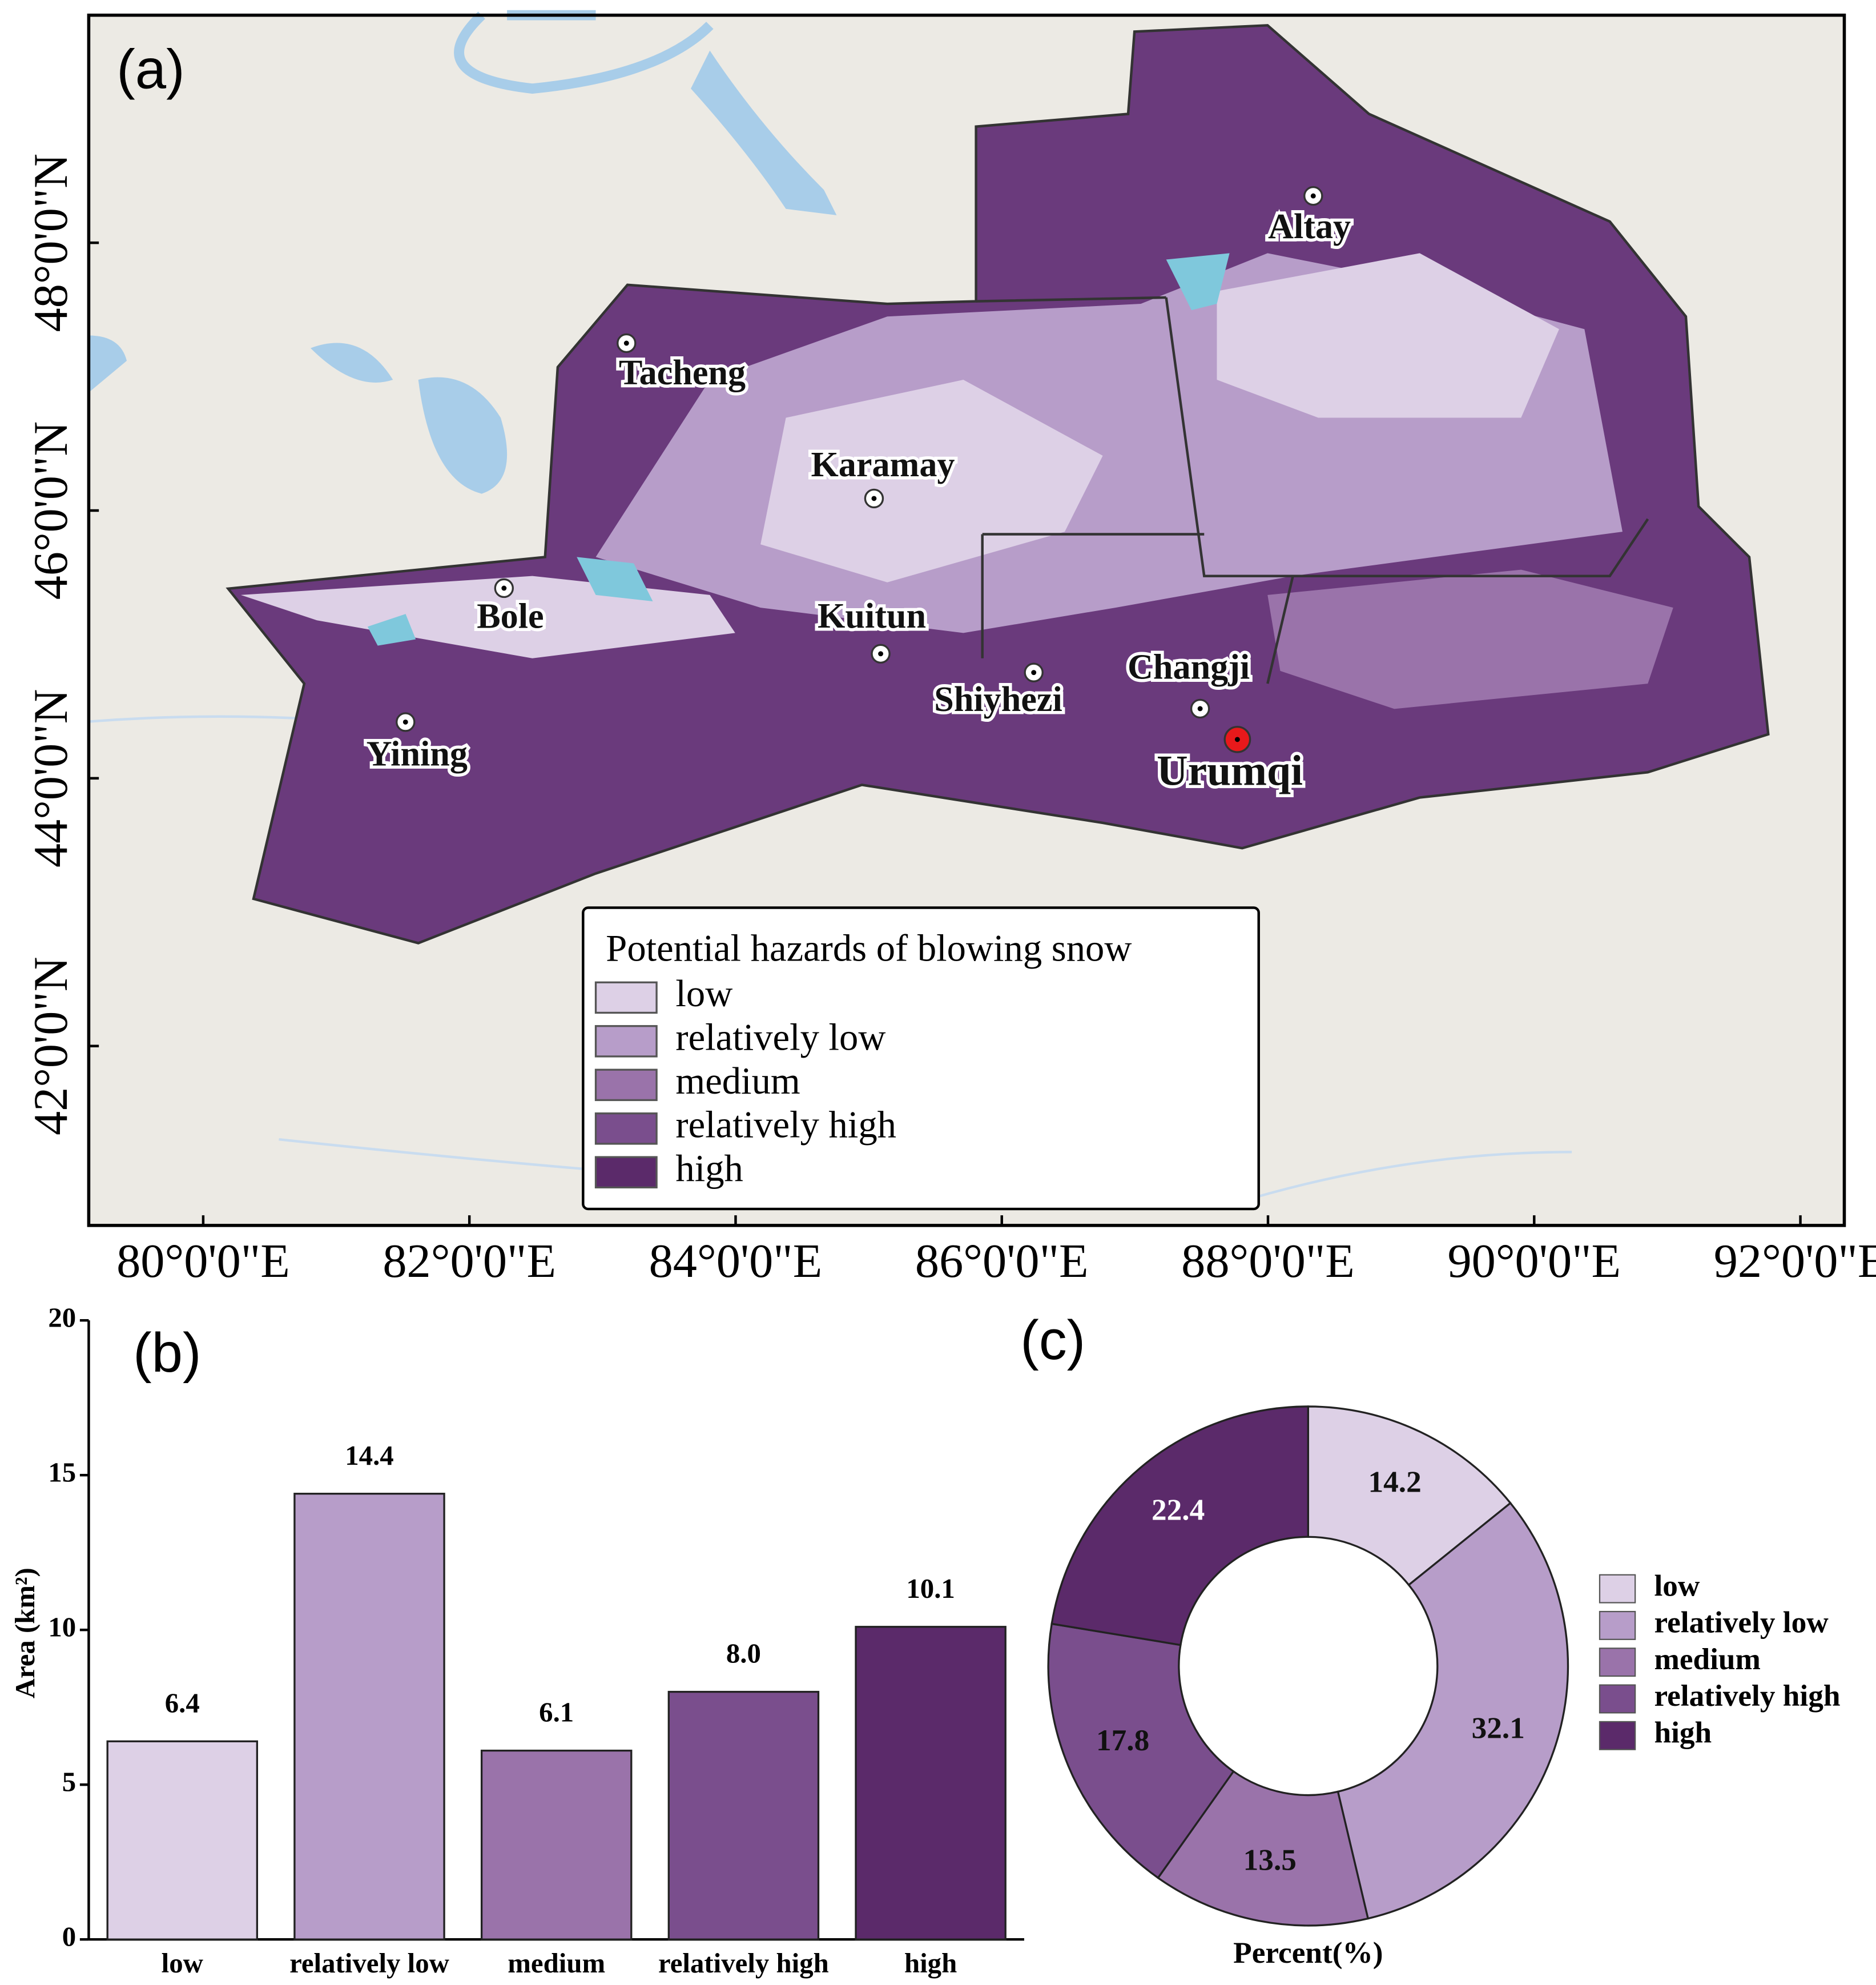 Image resolution: width=1876 pixels, height=1985 pixels. Describe the element at coordinates (369, 1455) in the screenshot. I see `value-label: 14.4` at that location.